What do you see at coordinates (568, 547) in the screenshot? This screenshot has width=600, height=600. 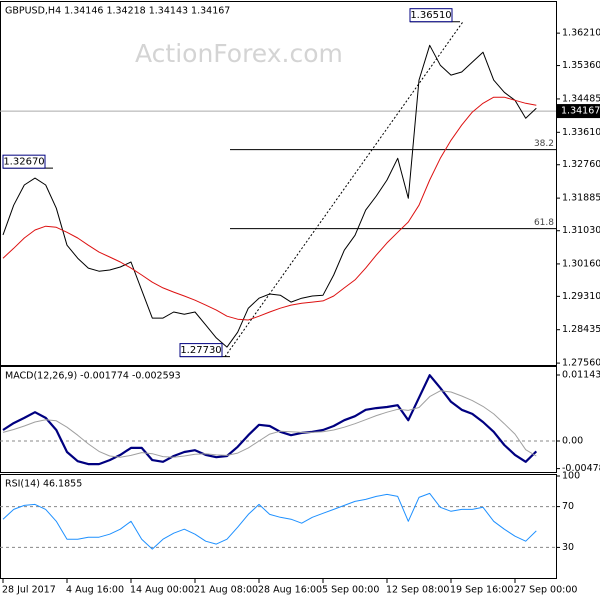 I see `y-tick-label: 30` at bounding box center [568, 547].